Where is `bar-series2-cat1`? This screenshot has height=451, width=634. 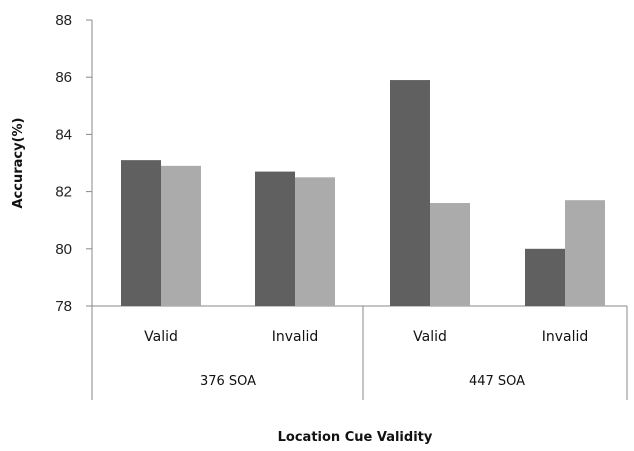
bar-series2-cat1 is located at coordinates (181, 235).